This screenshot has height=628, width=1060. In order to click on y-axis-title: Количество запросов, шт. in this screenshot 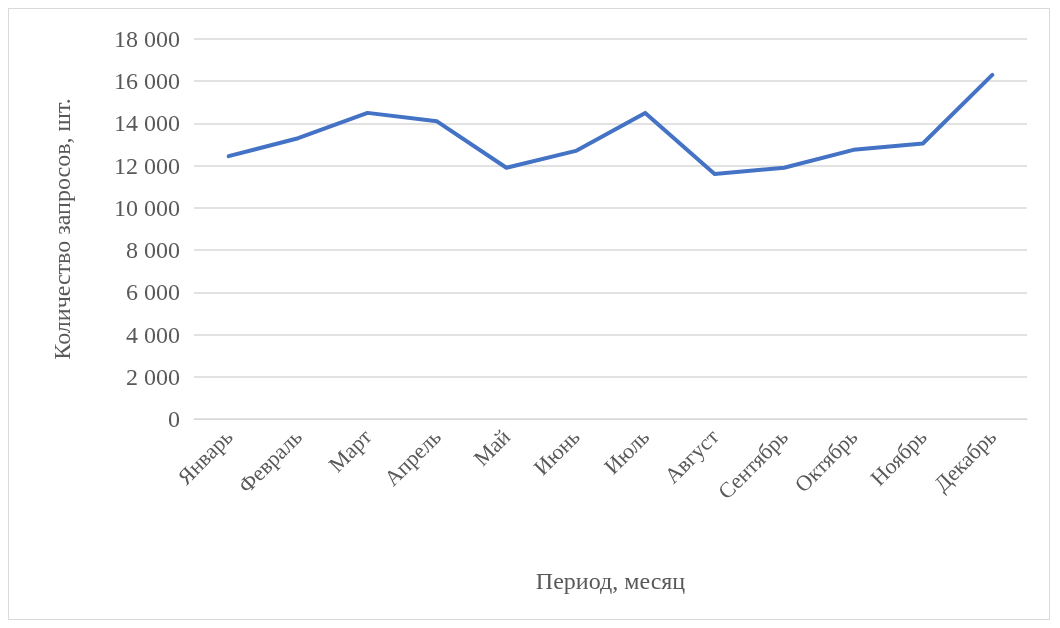, I will do `click(62, 229)`.